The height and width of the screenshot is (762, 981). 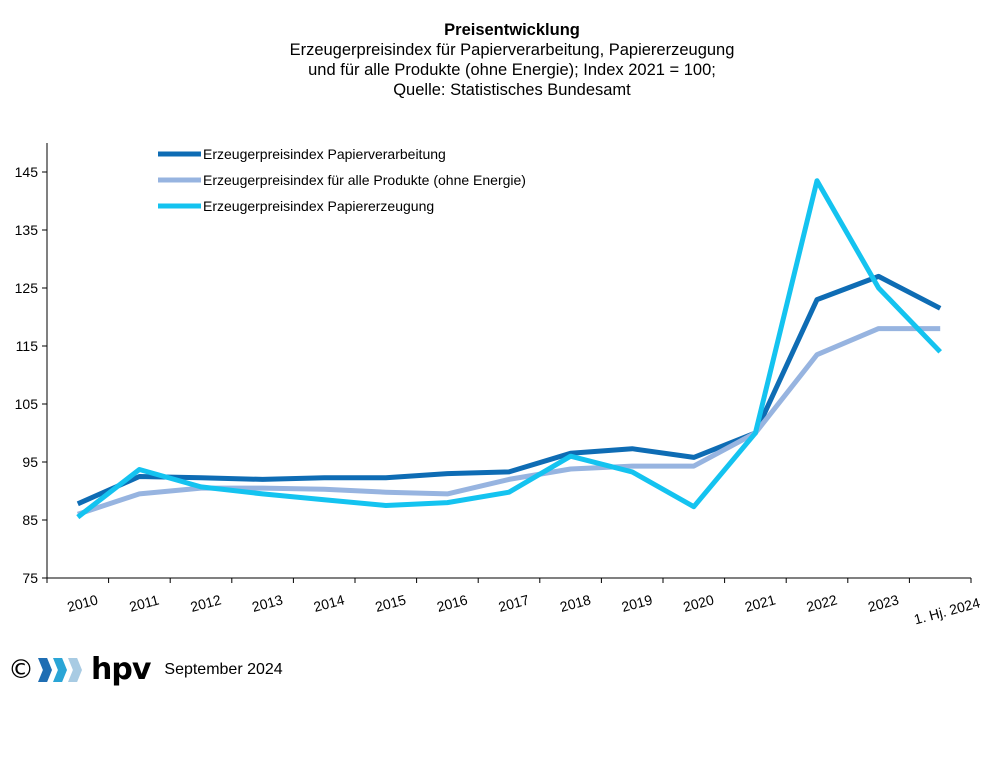 What do you see at coordinates (946, 610) in the screenshot?
I see `x-tick-label: 1. Hj. 2024` at bounding box center [946, 610].